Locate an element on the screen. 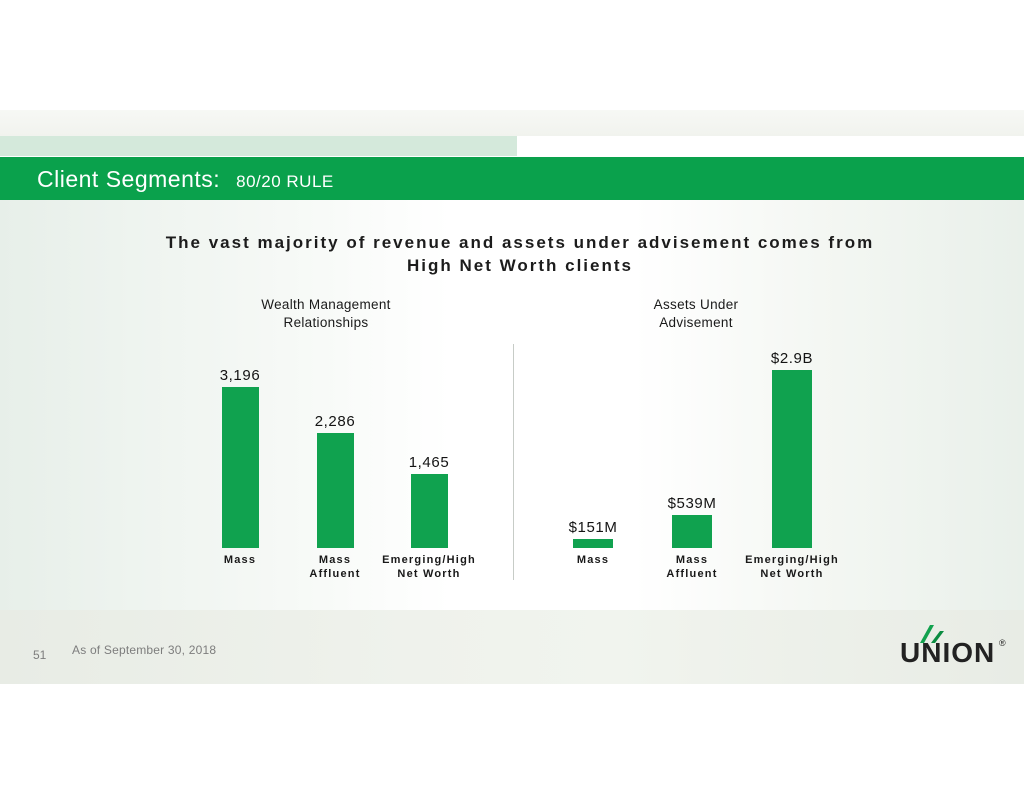  bar-stack: $2.9B is located at coordinates (792, 446).